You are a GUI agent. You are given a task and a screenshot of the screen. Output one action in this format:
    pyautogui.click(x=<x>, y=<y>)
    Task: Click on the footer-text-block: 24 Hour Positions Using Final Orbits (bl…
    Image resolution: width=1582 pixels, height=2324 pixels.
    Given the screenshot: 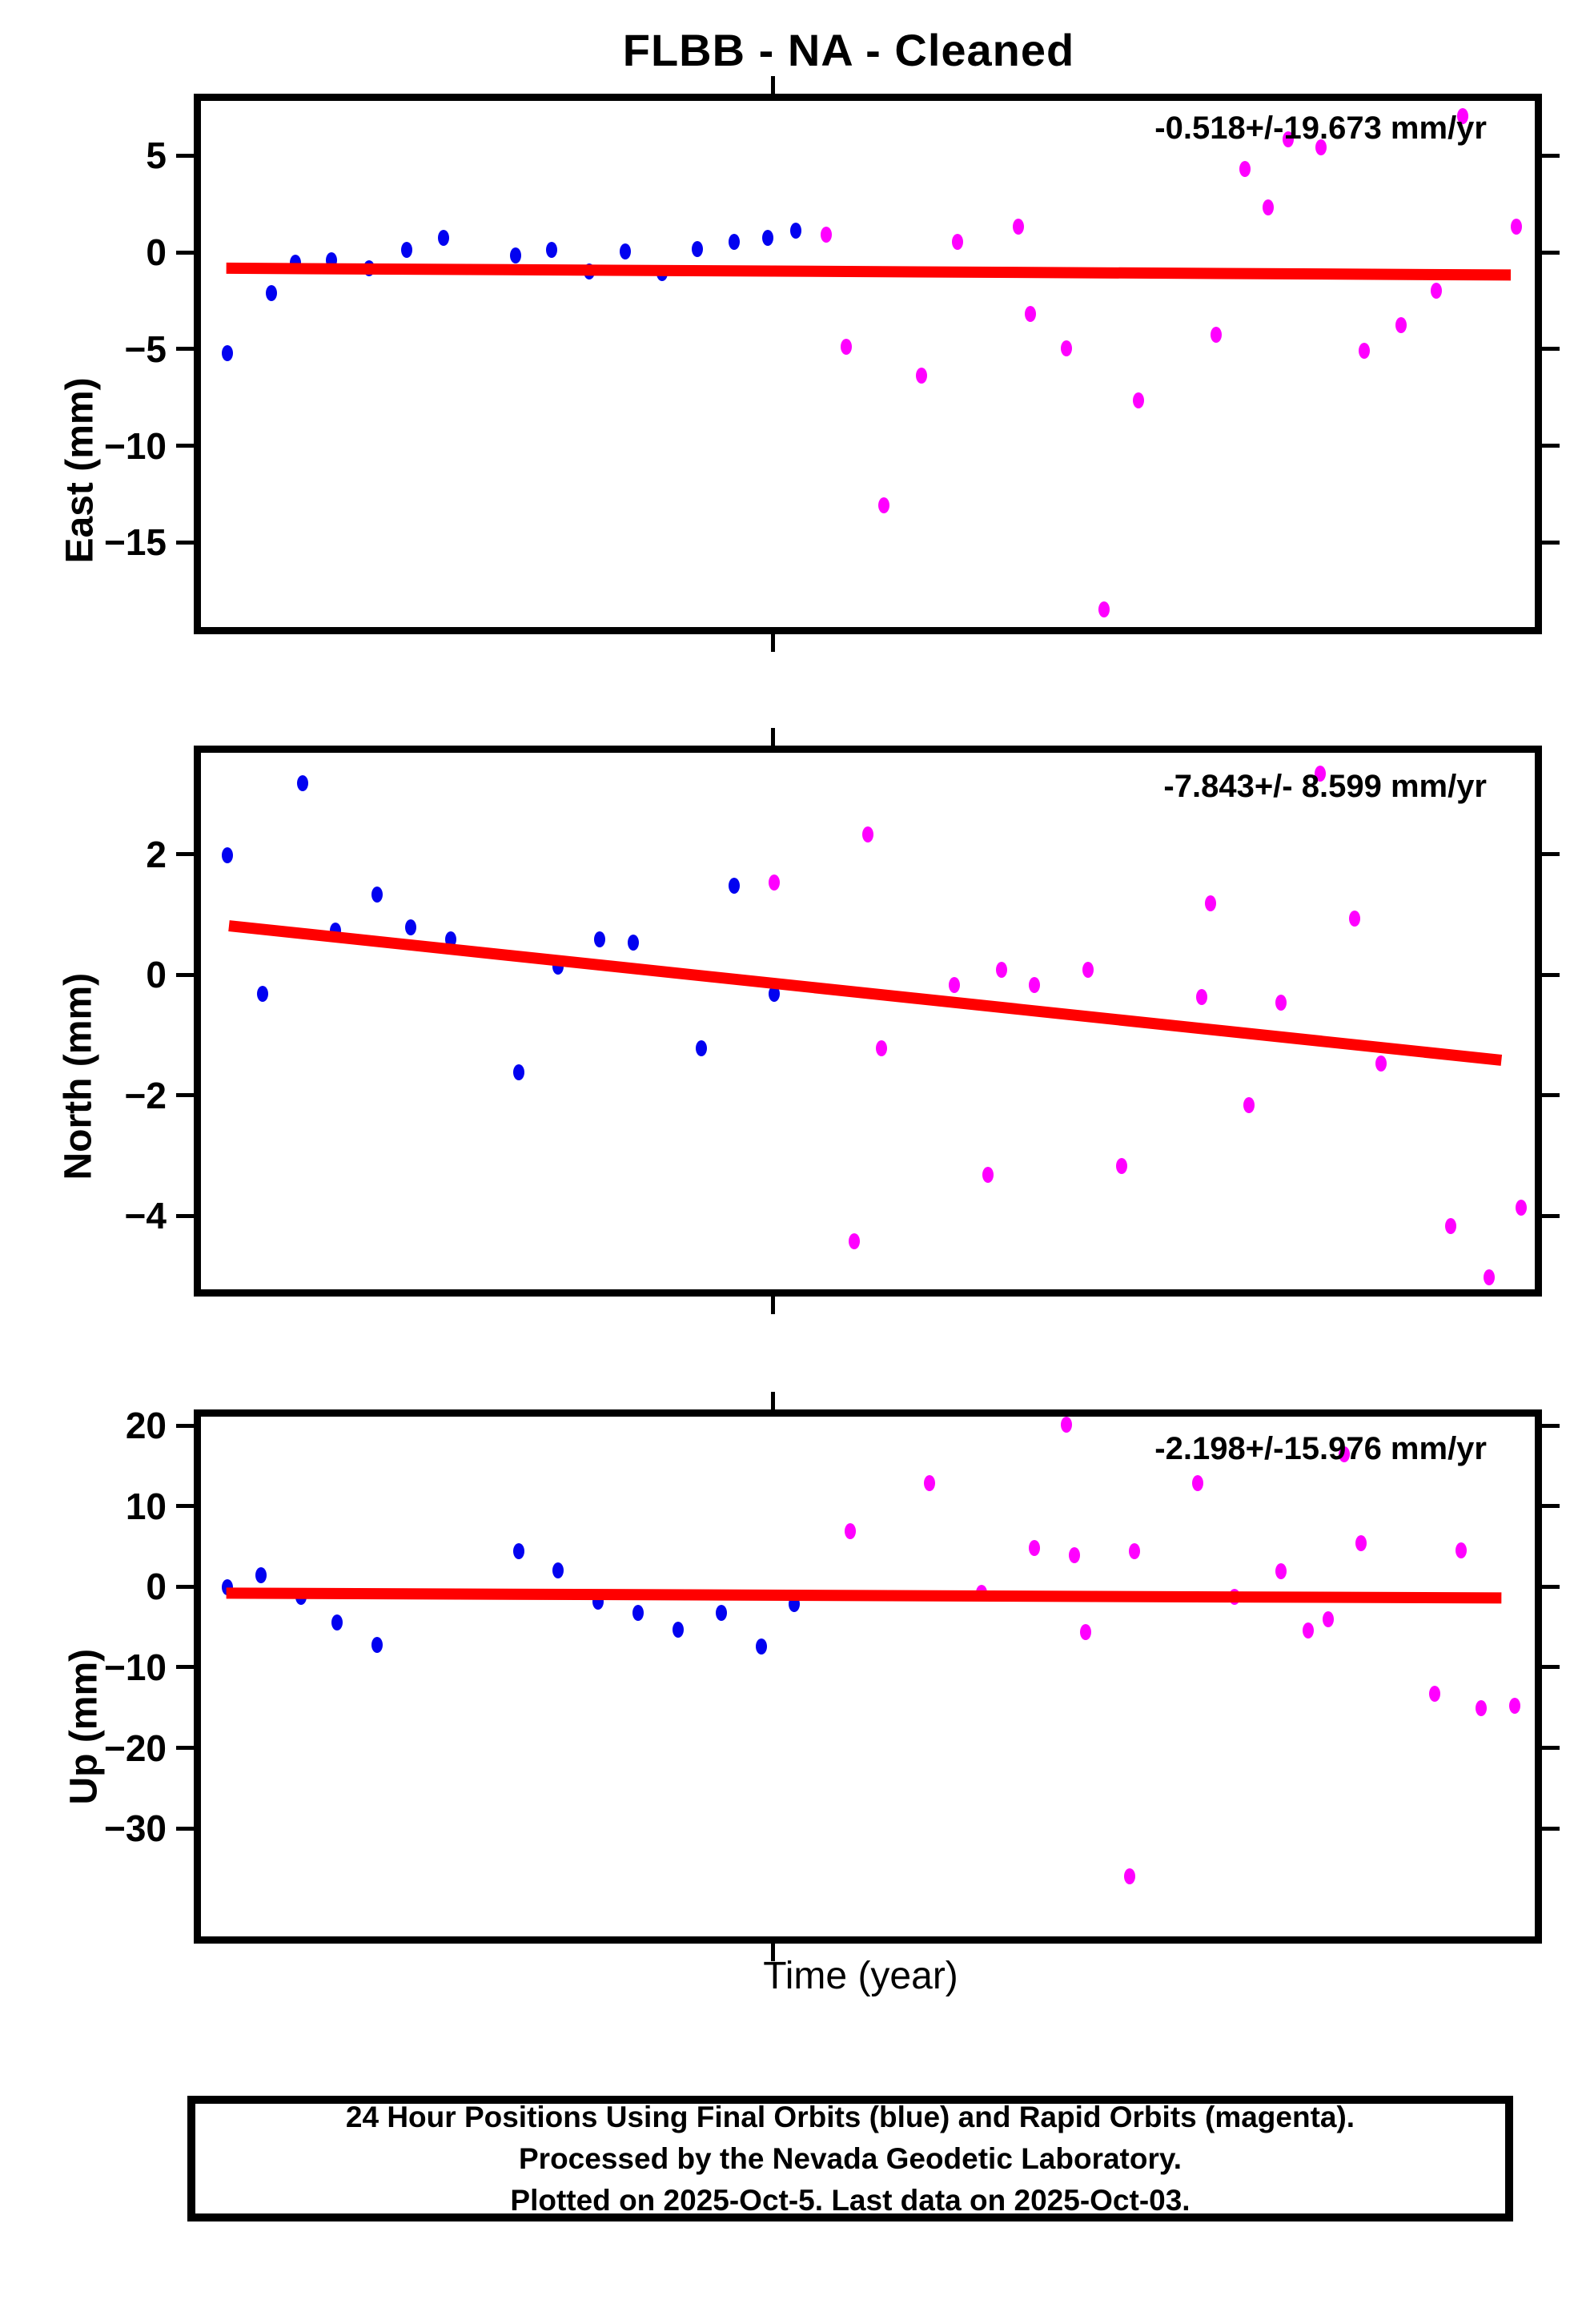 What is the action you would take?
    pyautogui.click(x=850, y=2159)
    